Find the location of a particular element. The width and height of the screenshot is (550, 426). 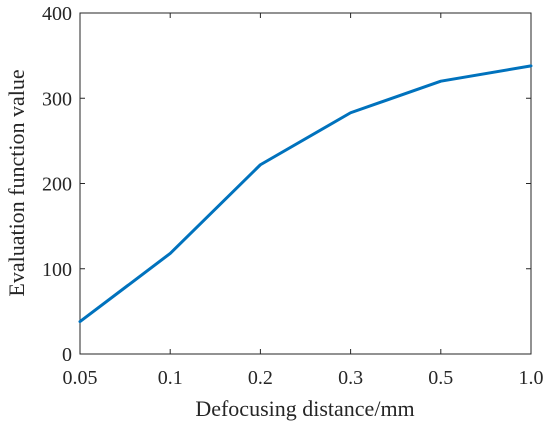

x-tick-label: 0.3 is located at coordinates (350, 378).